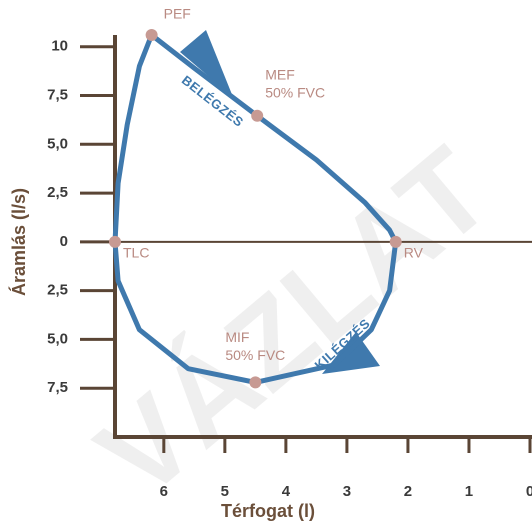  Describe the element at coordinates (18, 242) in the screenshot. I see `y-axis-title: Áramlás (l/s)` at that location.